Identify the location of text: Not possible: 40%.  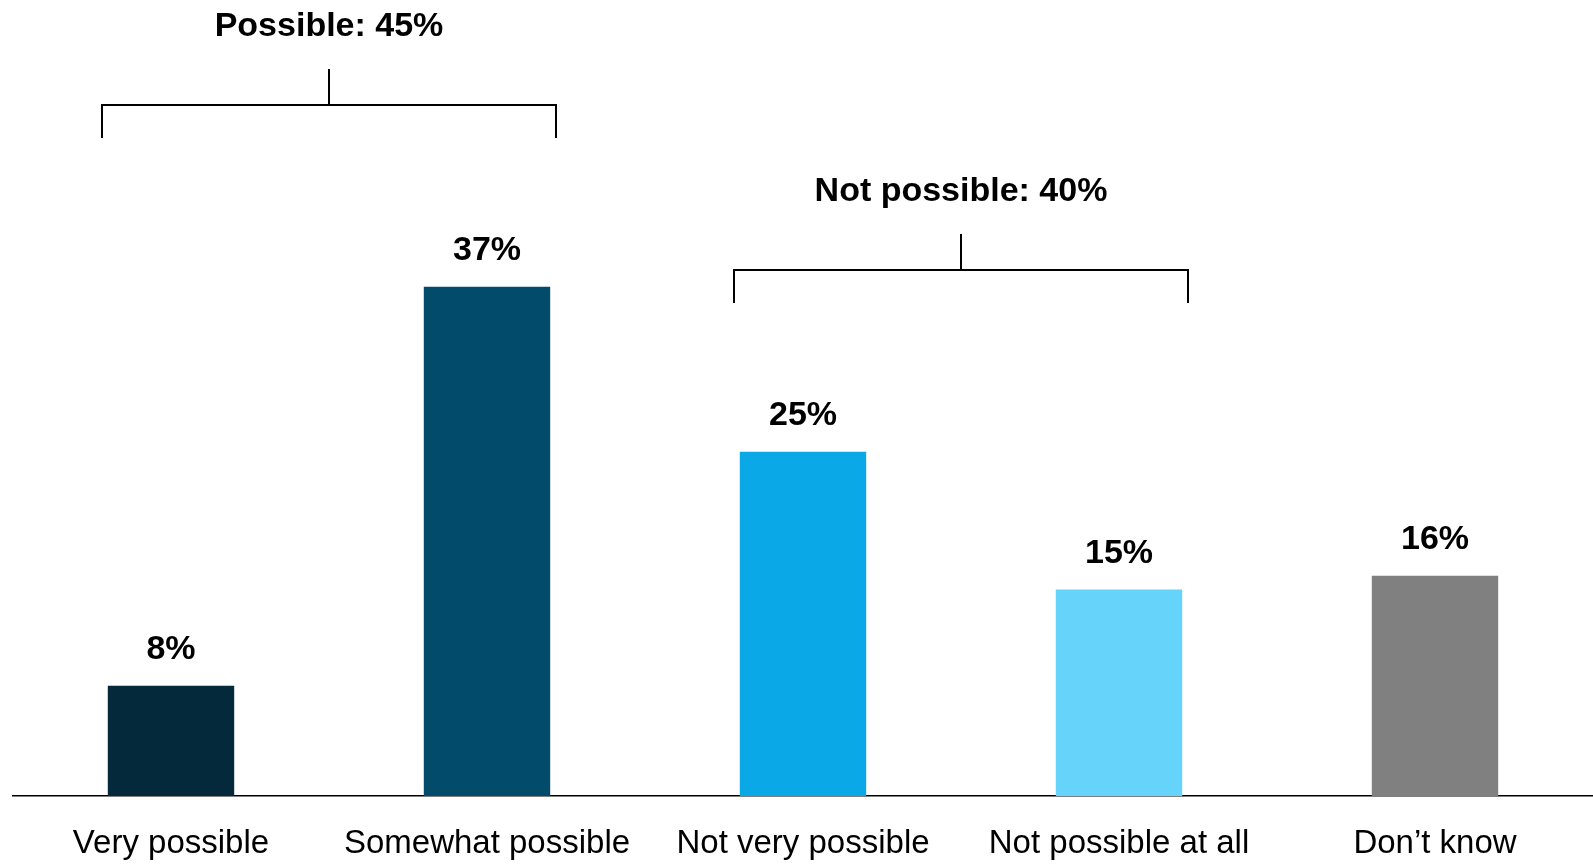
(961, 189).